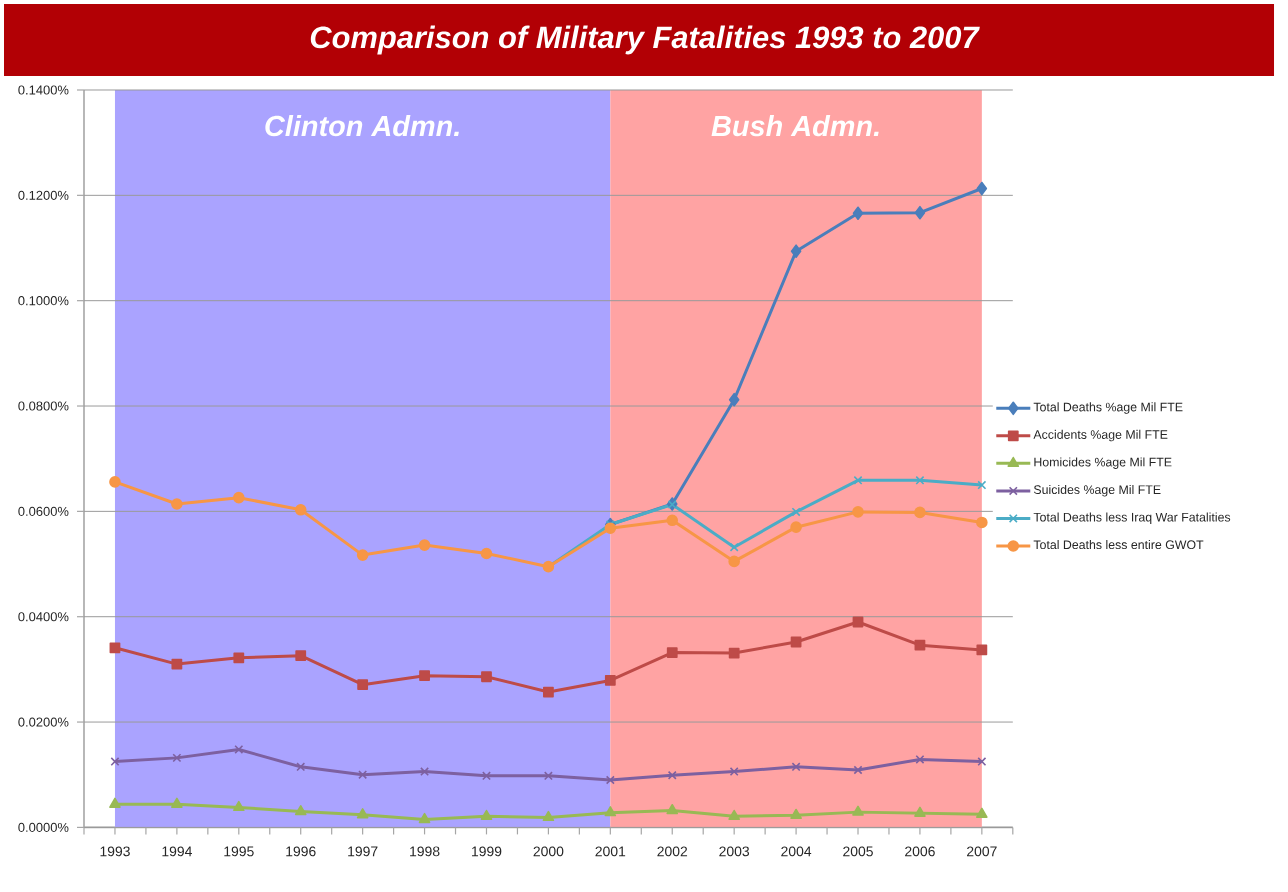 Image resolution: width=1288 pixels, height=892 pixels. Describe the element at coordinates (362, 126) in the screenshot. I see `band-label: Clinton Admn.` at that location.